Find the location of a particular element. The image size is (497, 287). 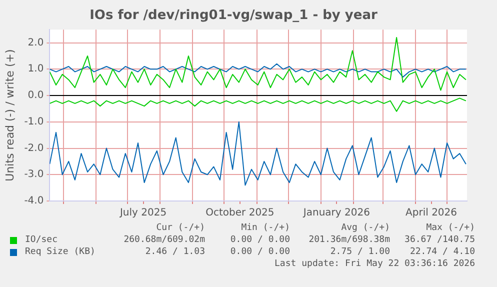

y-axis-title: Units read (-) / write (+) is located at coordinates (9, 115).